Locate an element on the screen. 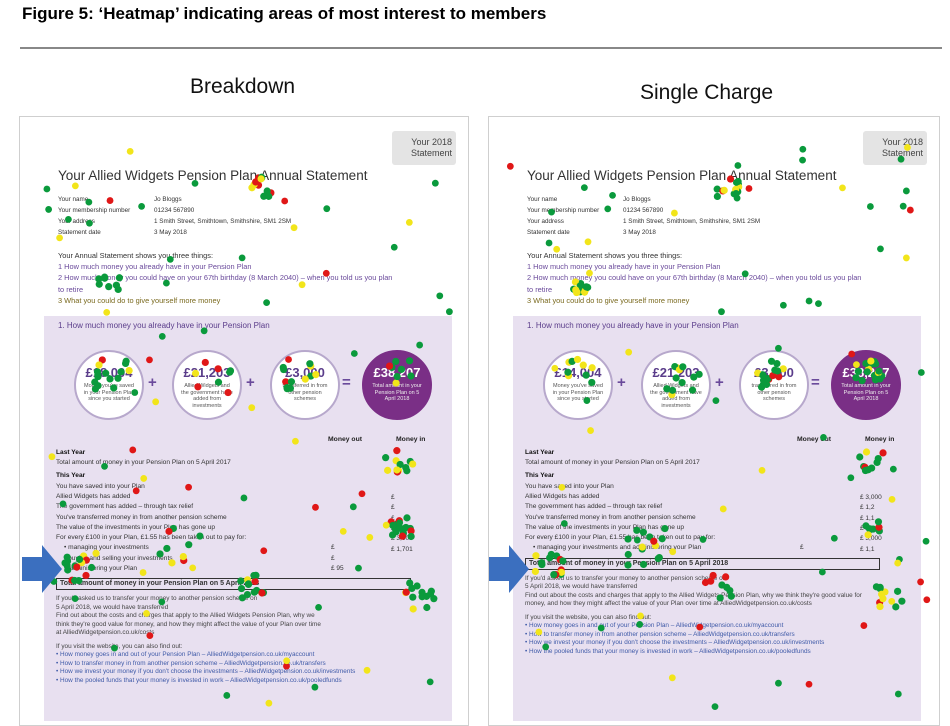 Image resolution: width=950 pixels, height=726 pixels. money-in-value: £ 3,000 is located at coordinates (871, 539).